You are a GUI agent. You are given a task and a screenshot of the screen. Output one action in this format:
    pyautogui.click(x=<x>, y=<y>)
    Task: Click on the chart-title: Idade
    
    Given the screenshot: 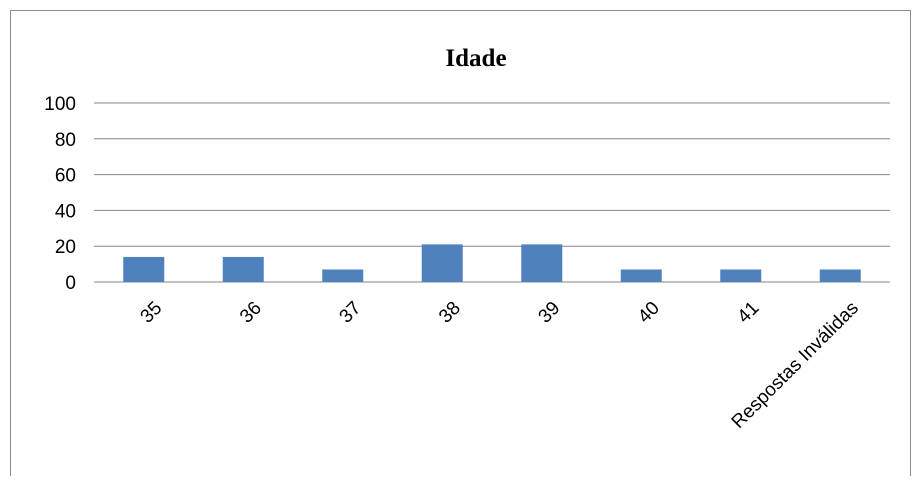 What is the action you would take?
    pyautogui.click(x=475, y=58)
    